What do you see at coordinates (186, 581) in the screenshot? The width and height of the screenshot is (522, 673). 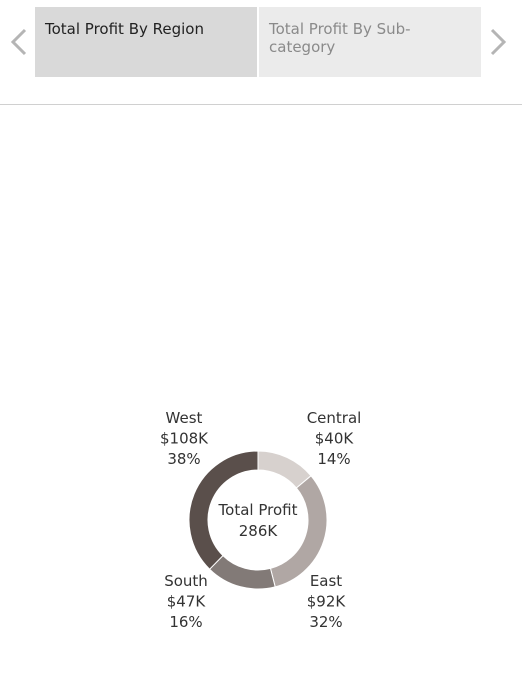 I see `slice-south-name: South` at bounding box center [186, 581].